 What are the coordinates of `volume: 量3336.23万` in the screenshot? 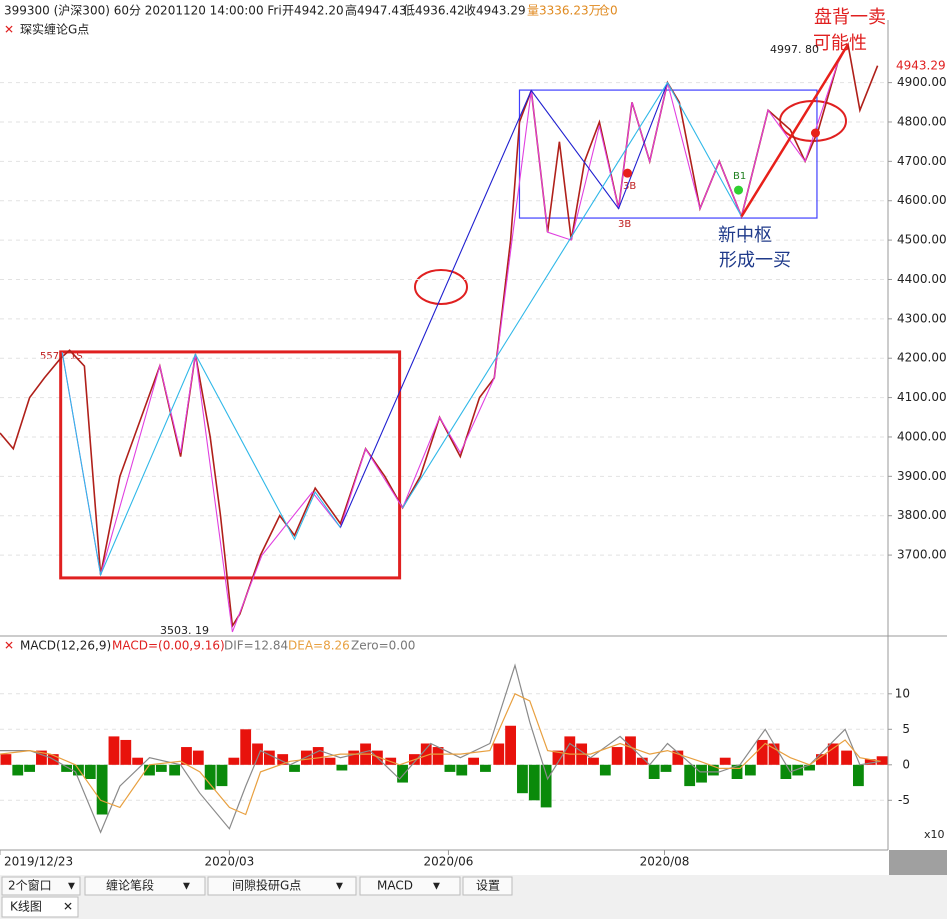 It's located at (564, 11).